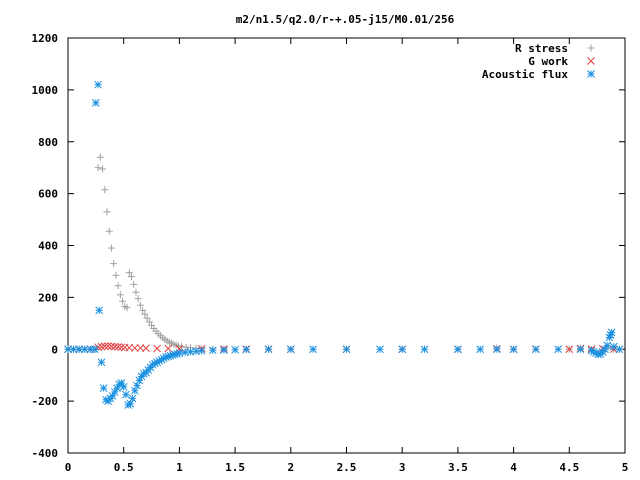  What do you see at coordinates (45, 38) in the screenshot?
I see `y-tick-label: 1200` at bounding box center [45, 38].